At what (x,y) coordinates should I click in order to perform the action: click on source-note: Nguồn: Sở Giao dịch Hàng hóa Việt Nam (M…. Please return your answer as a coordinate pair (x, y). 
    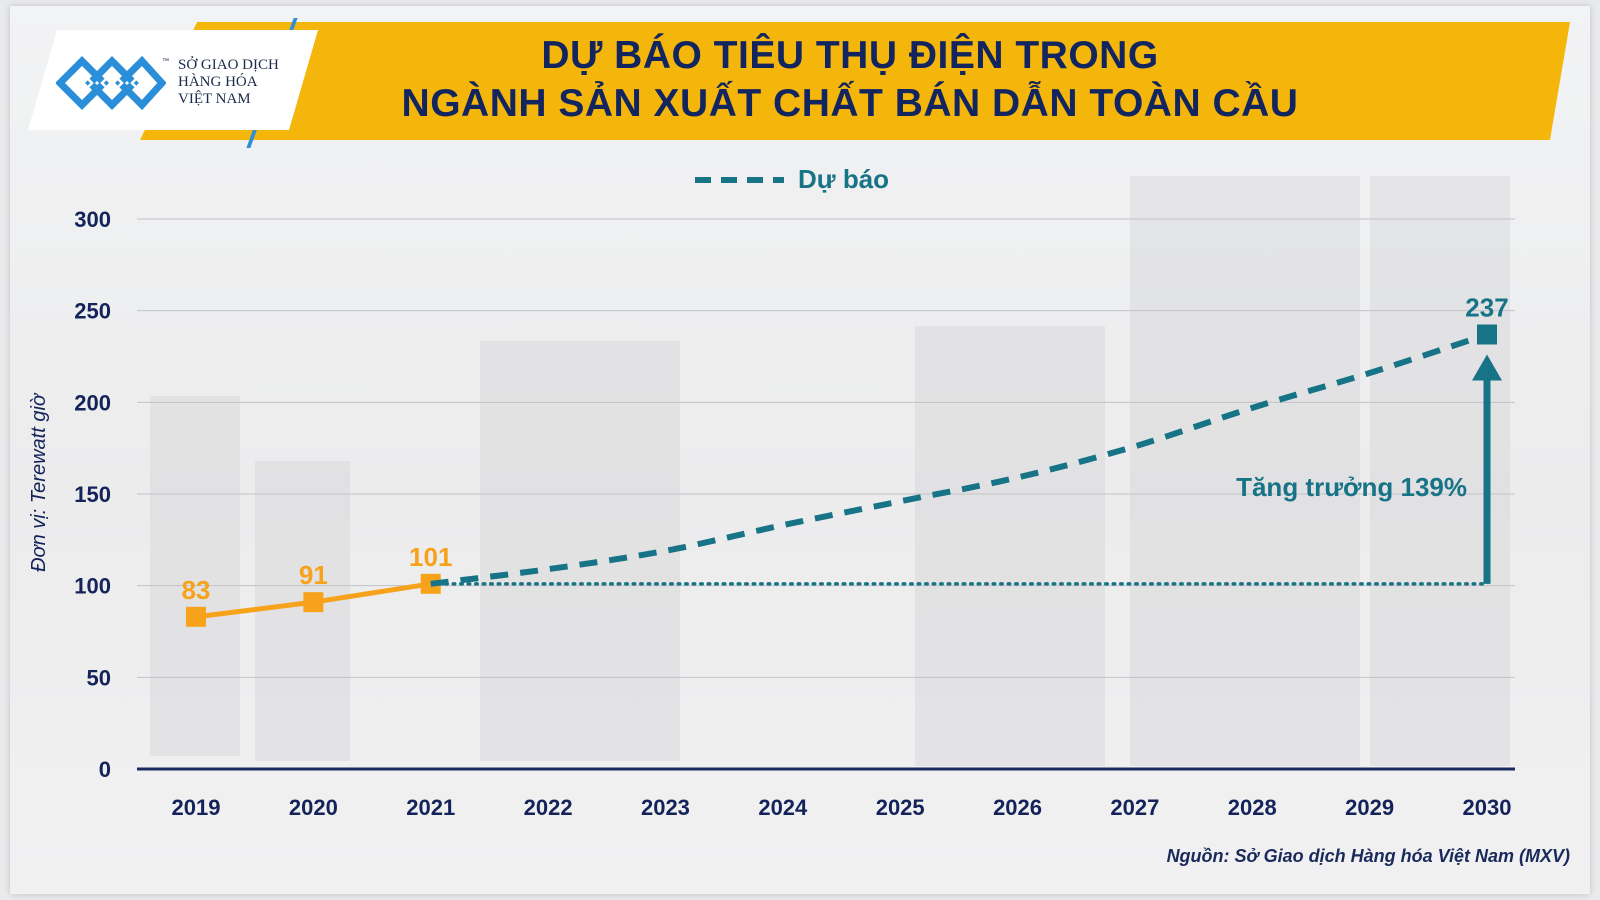
    Looking at the image, I should click on (1368, 856).